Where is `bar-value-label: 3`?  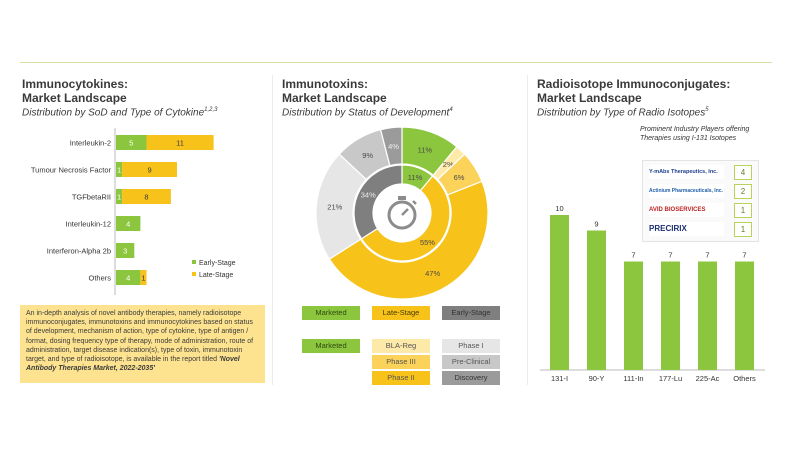 bar-value-label: 3 is located at coordinates (125, 251).